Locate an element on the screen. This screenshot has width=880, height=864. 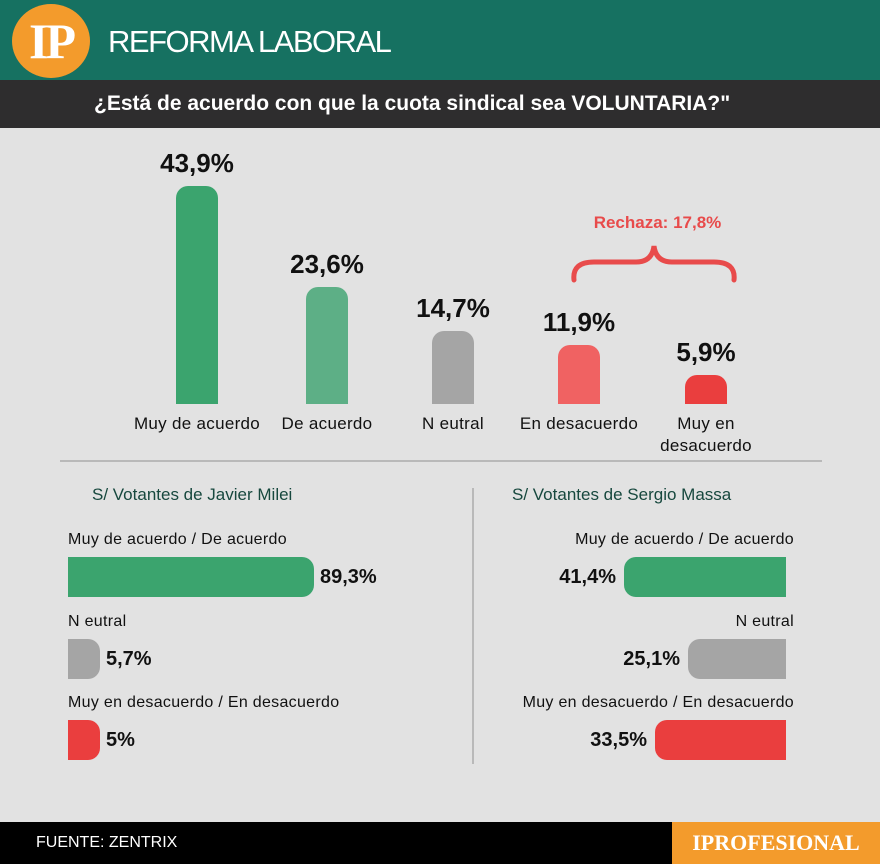
hbar-value-label: 5,7% is located at coordinates (129, 659).